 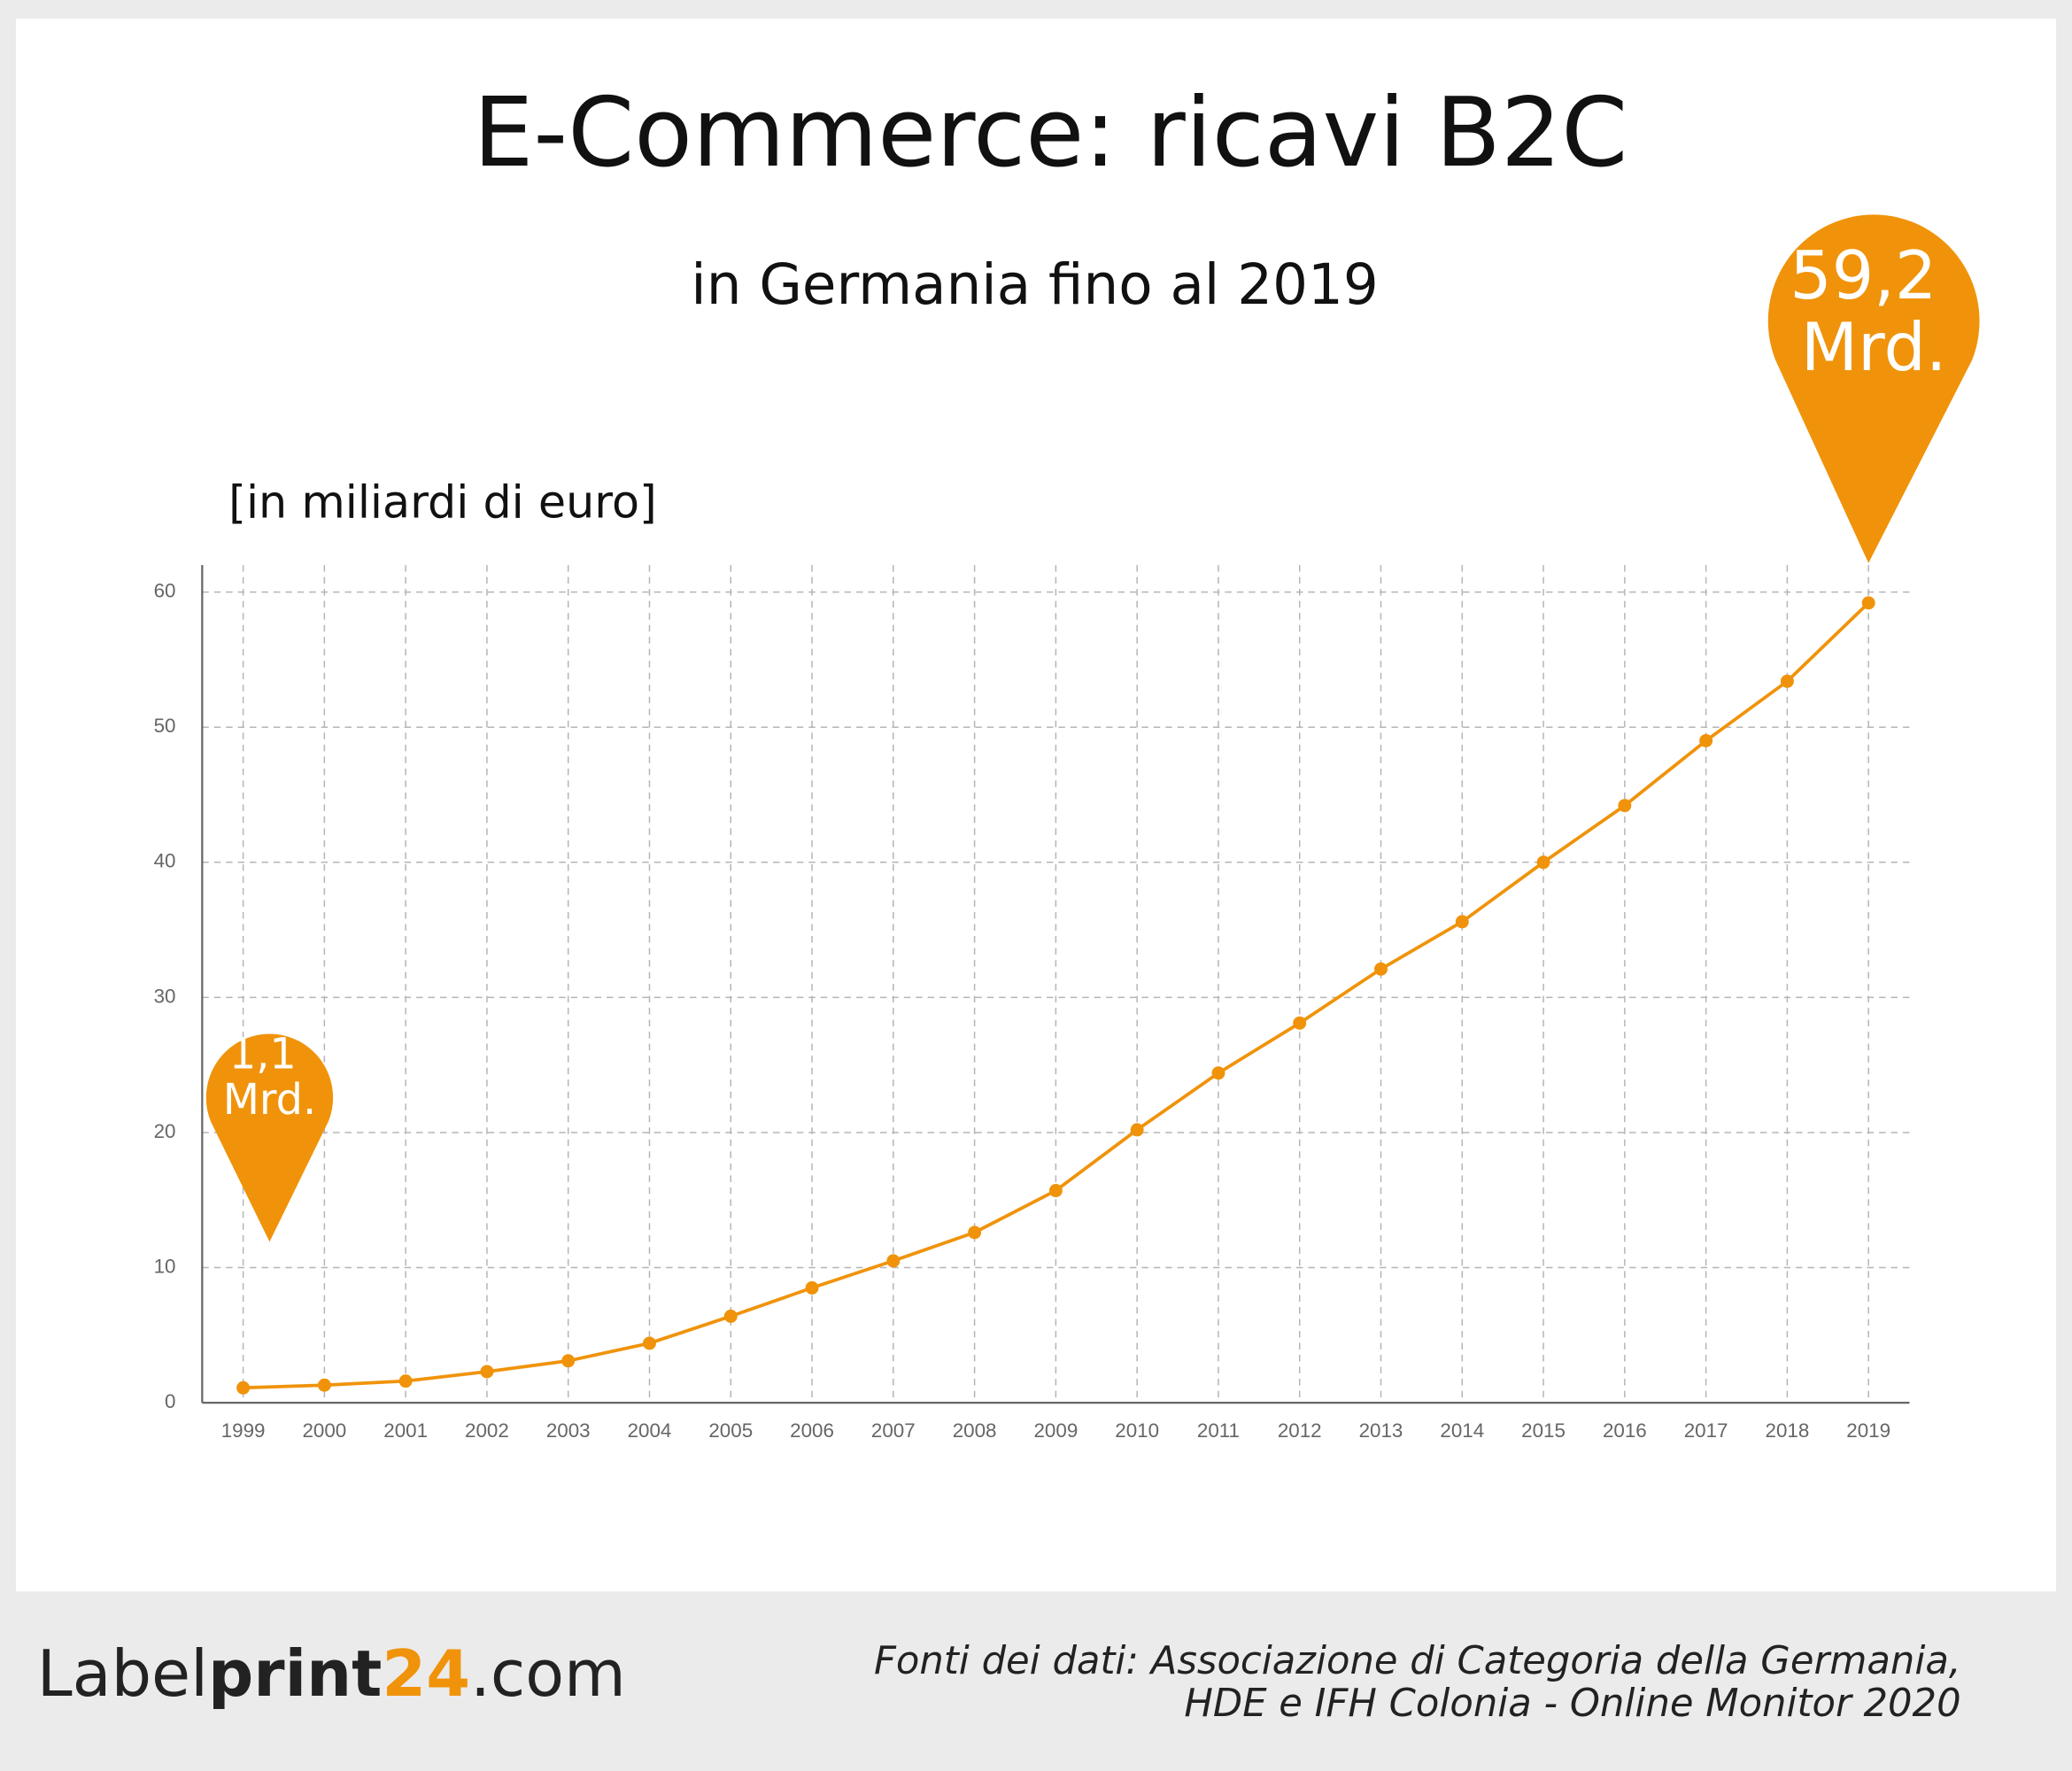 What do you see at coordinates (1034, 284) in the screenshot?
I see `chart-subtitle: in Germania fino al 2019` at bounding box center [1034, 284].